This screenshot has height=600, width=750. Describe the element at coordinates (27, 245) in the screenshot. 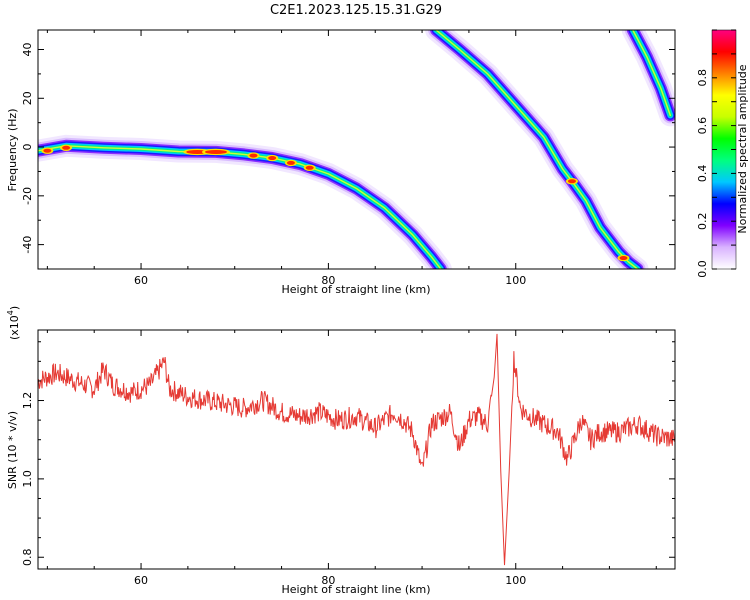

I see `y-tick-label: -40` at that location.